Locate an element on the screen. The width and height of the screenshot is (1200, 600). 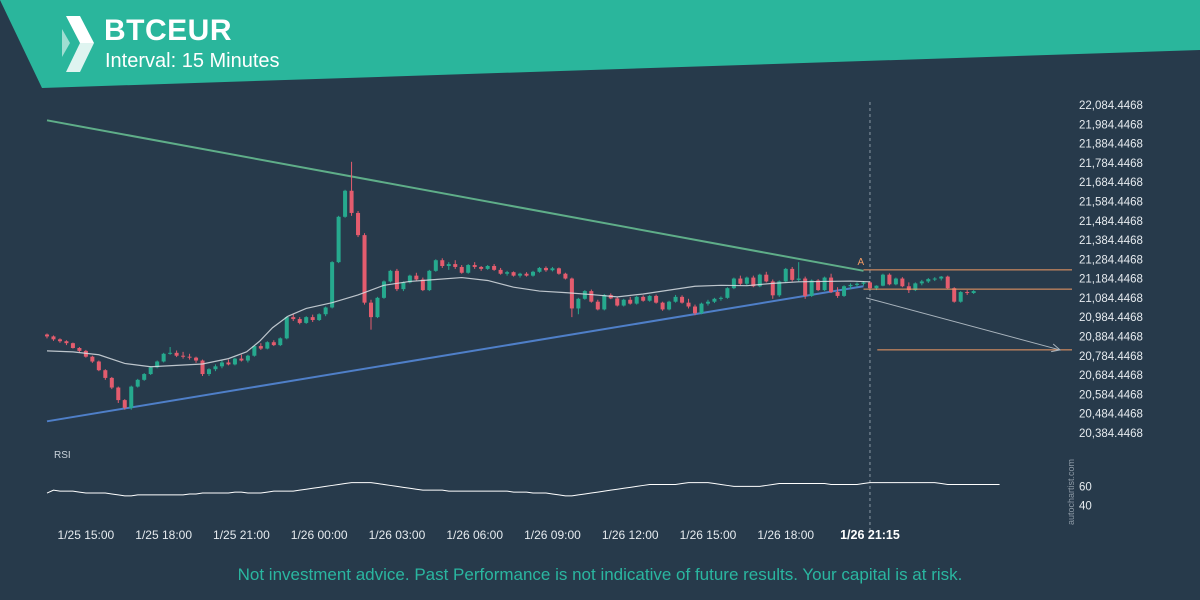
rsi-tick-label: 60 is located at coordinates (1085, 487).